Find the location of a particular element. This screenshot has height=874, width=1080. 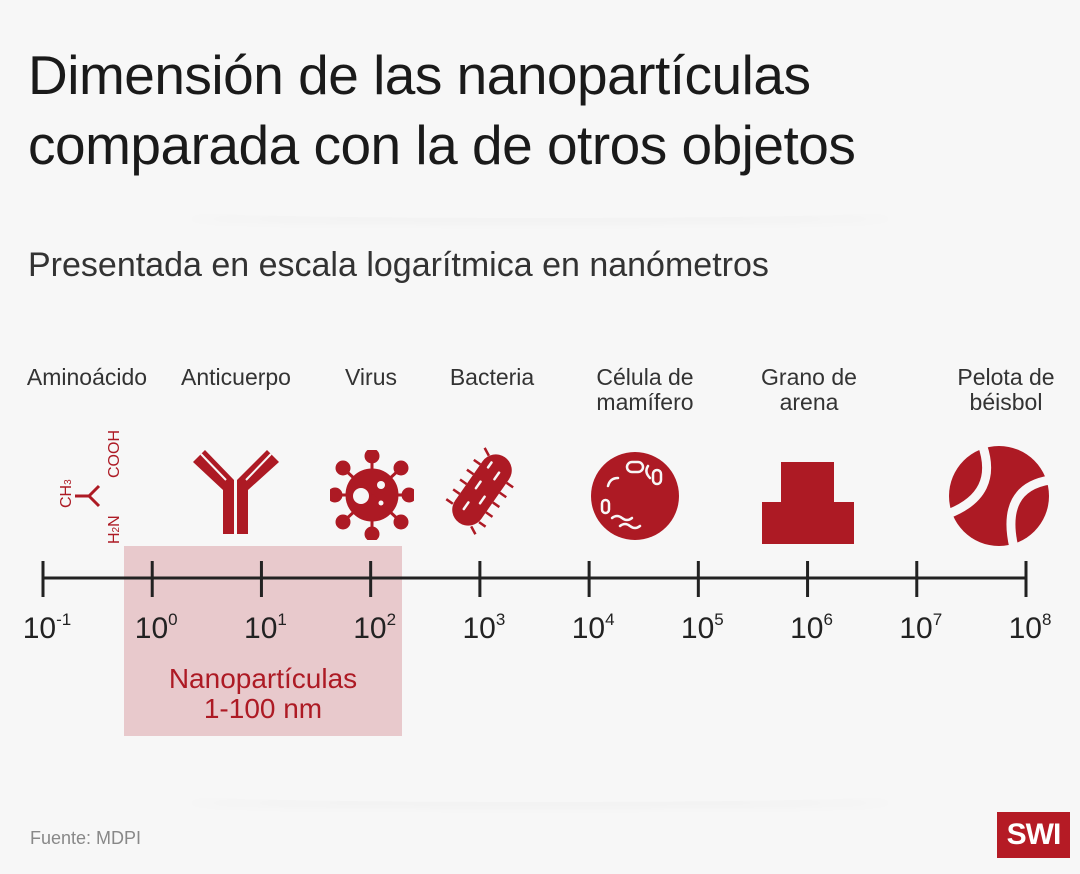

tick-label: 10⁷ is located at coordinates (920, 628).